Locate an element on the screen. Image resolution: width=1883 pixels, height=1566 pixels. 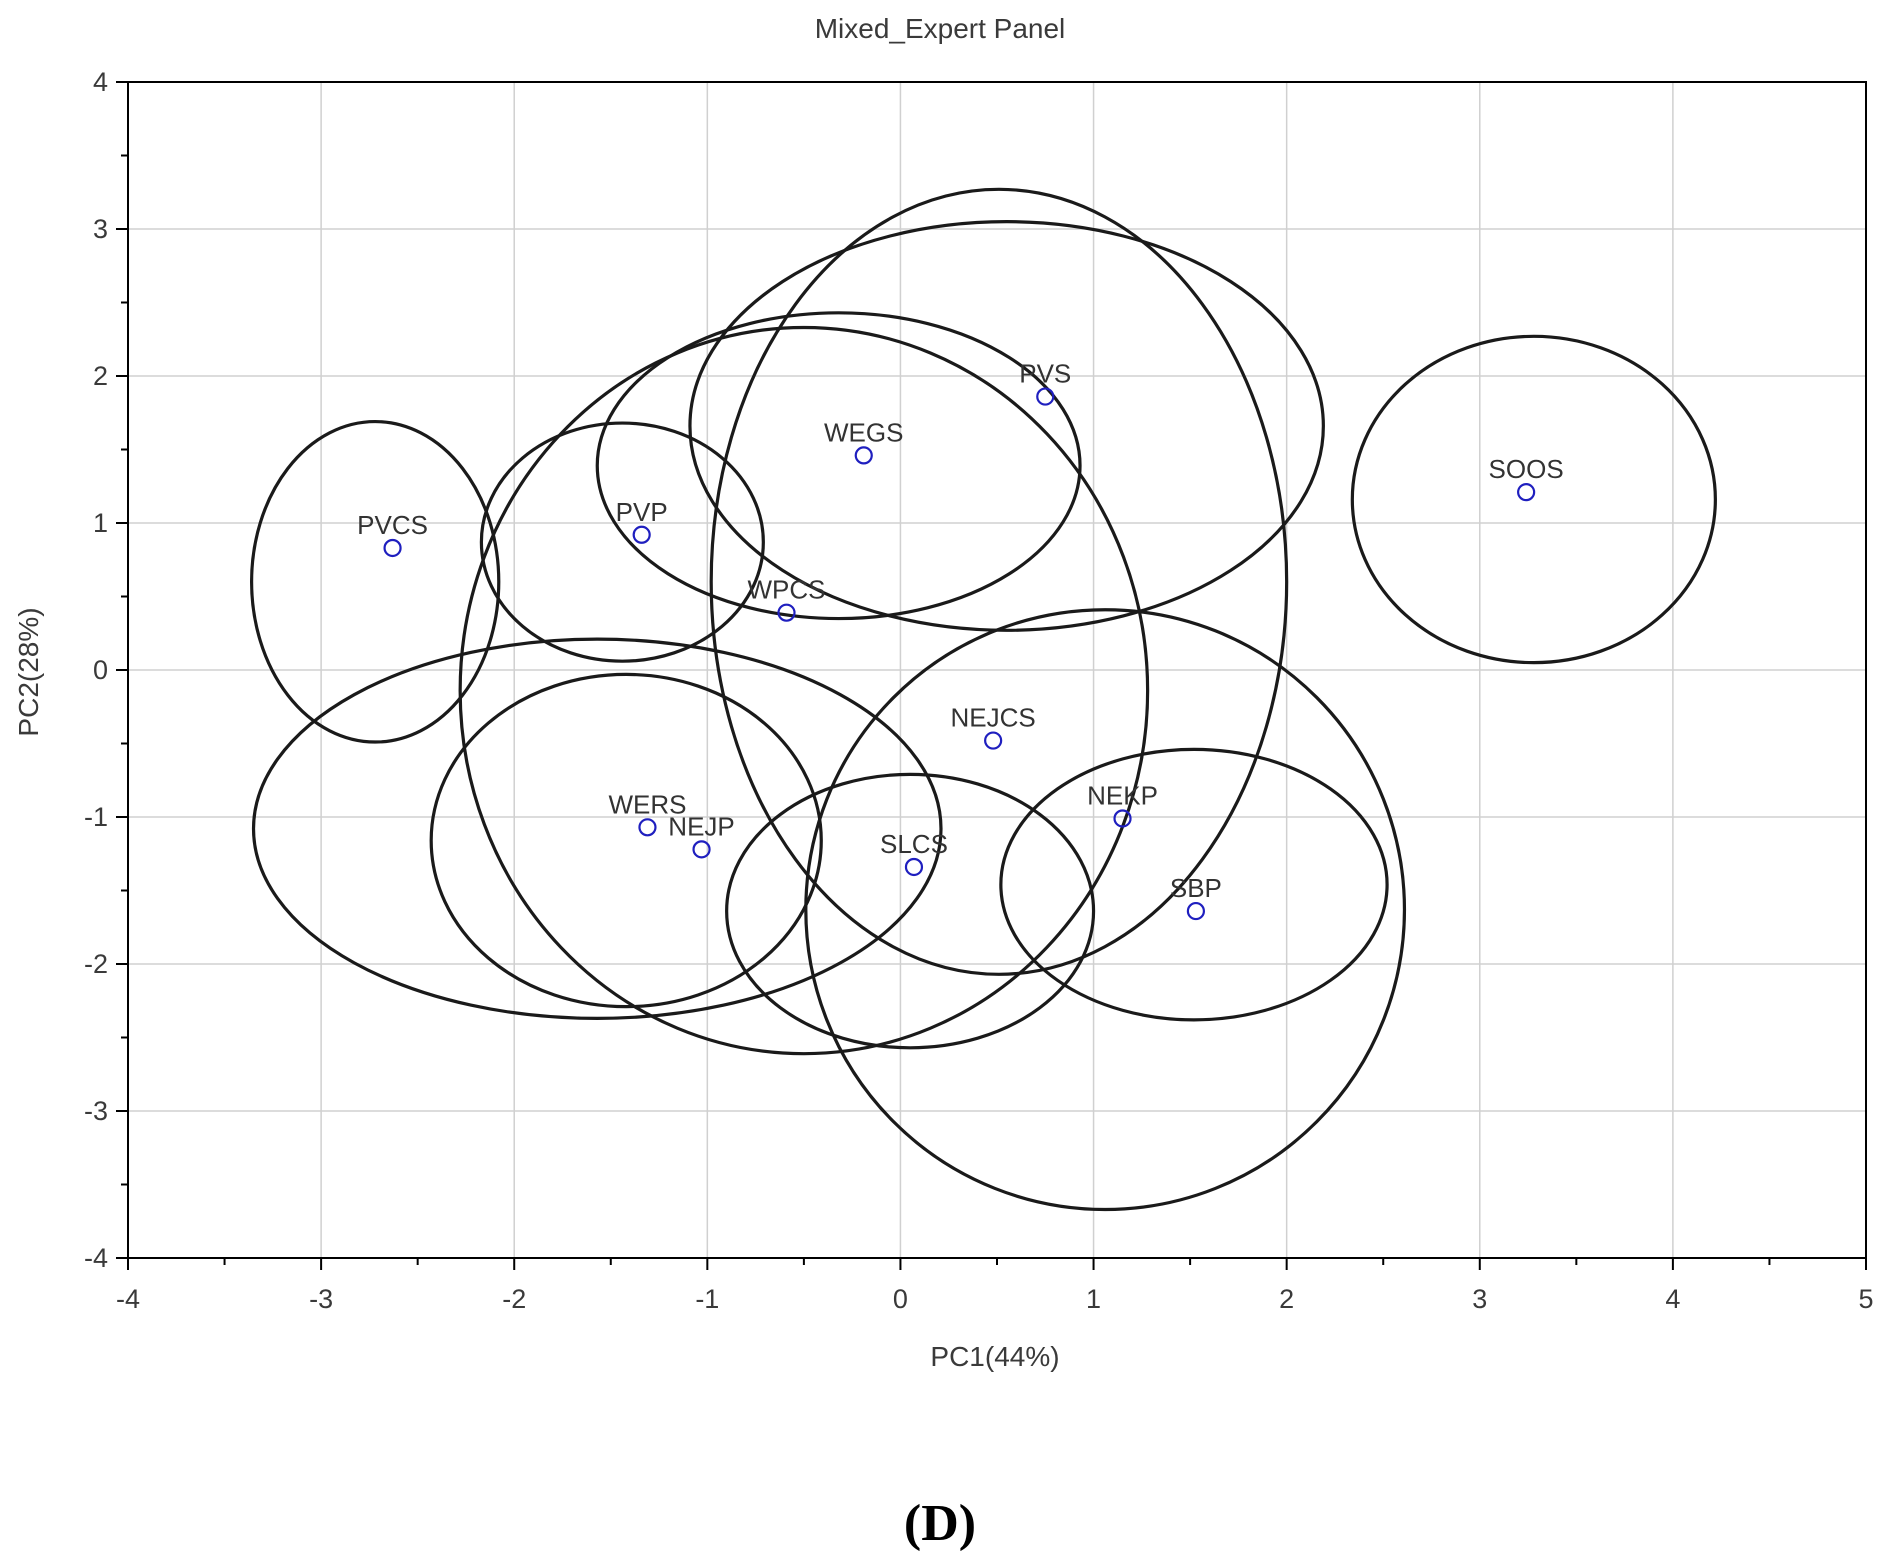
point-label: NEJCS is located at coordinates (993, 718).